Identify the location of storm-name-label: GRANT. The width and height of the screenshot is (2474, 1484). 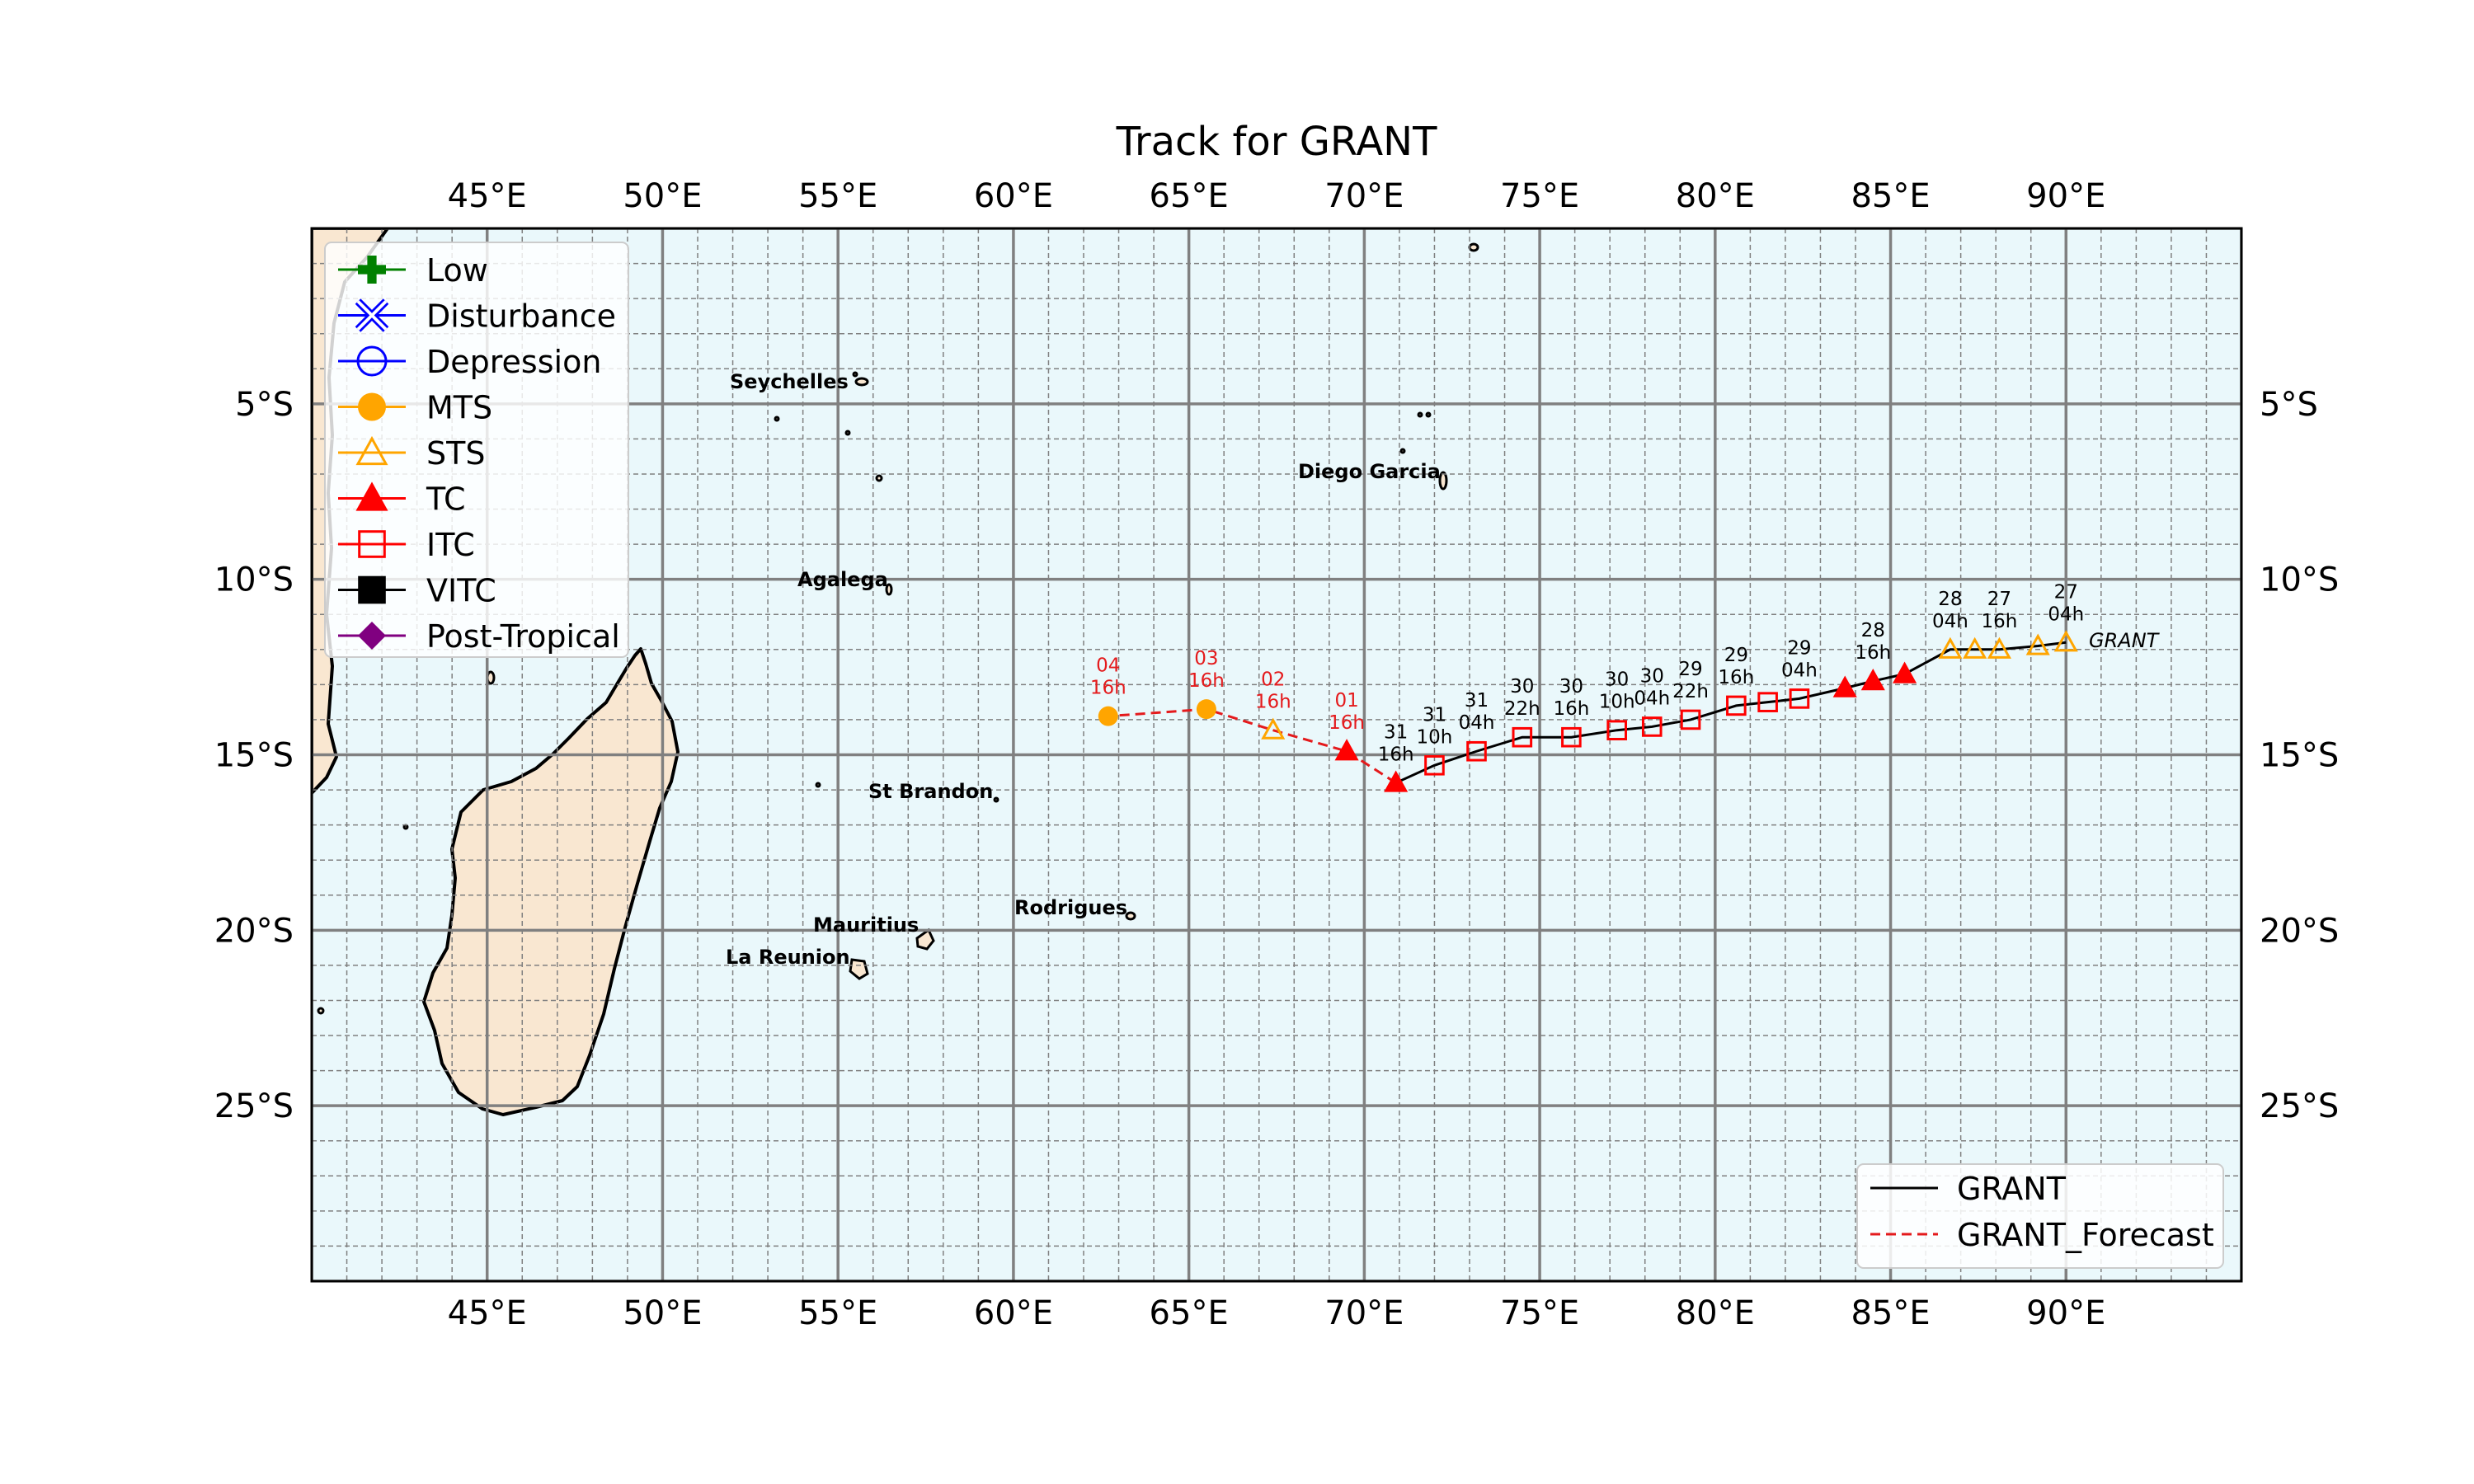
(2125, 640).